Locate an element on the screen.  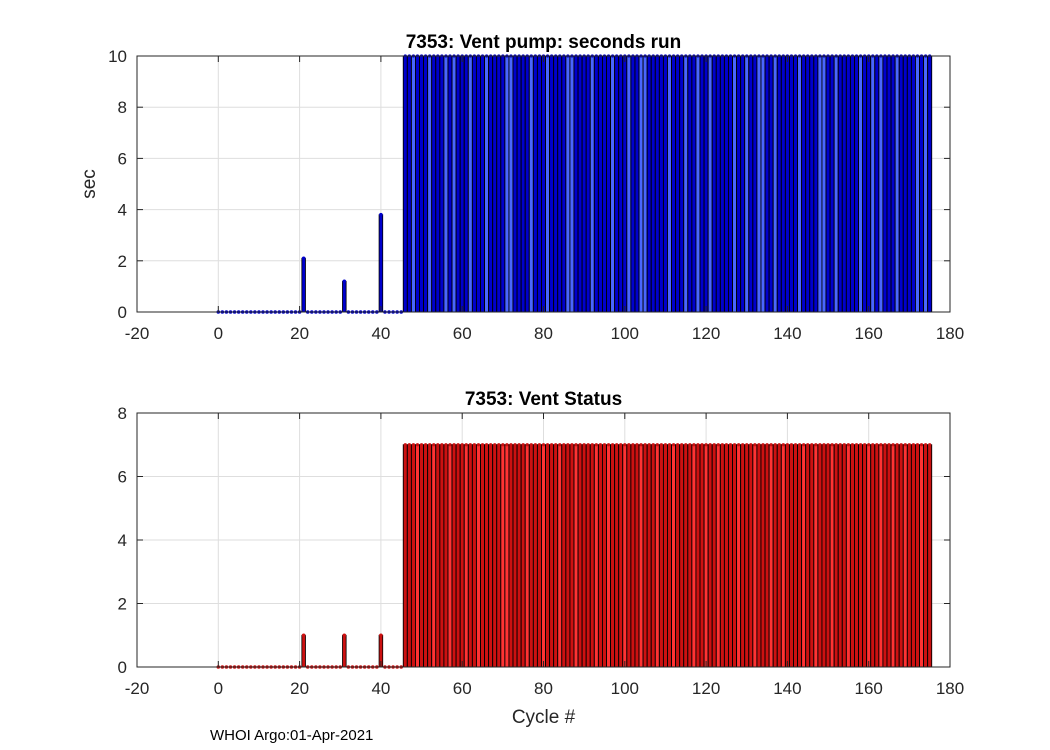
panel1-spike-bar is located at coordinates (344, 296).